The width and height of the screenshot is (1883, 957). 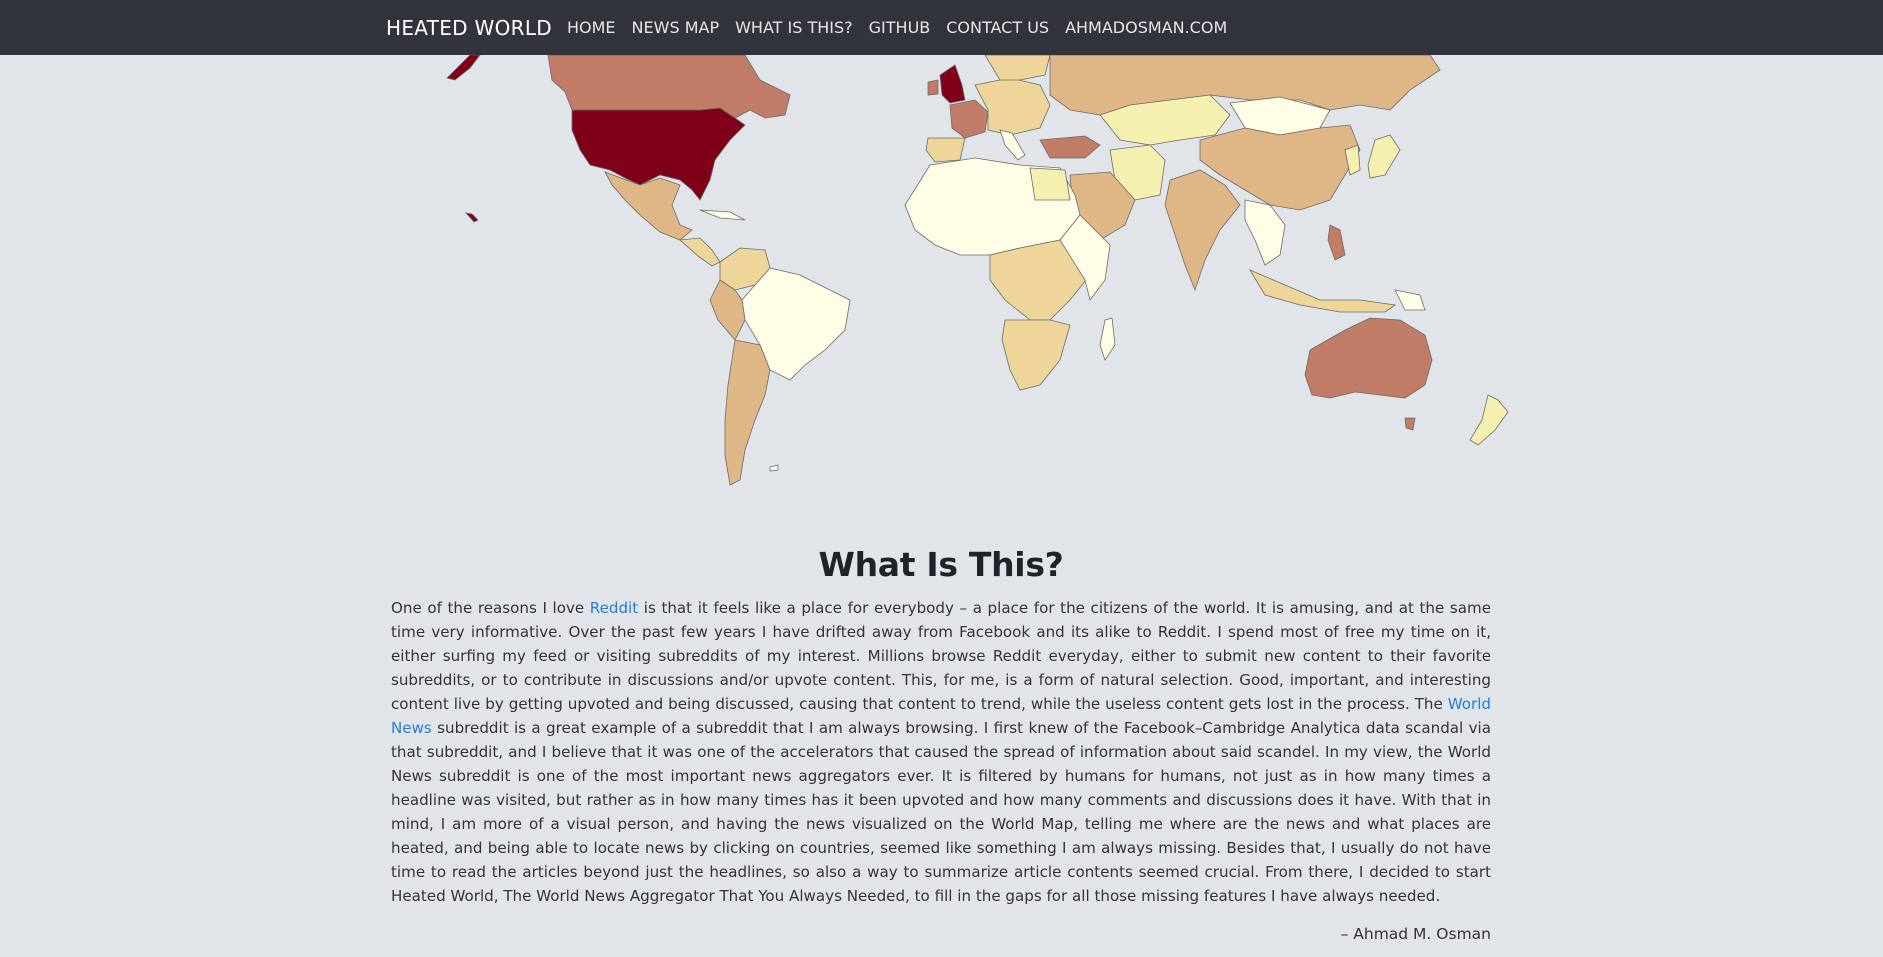 I want to click on country-cuba, so click(x=722, y=215).